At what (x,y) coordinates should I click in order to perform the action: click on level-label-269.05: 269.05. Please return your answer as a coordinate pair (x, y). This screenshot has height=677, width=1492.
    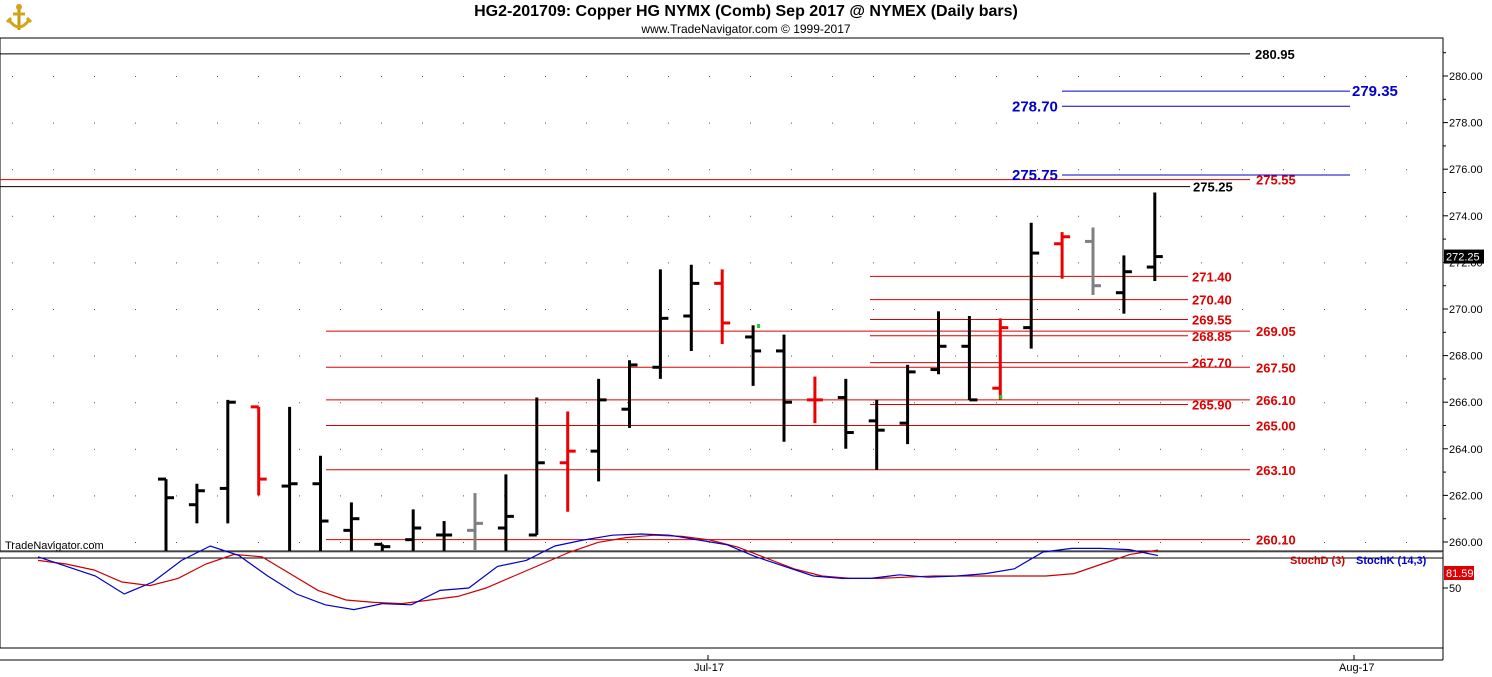
    Looking at the image, I should click on (1276, 331).